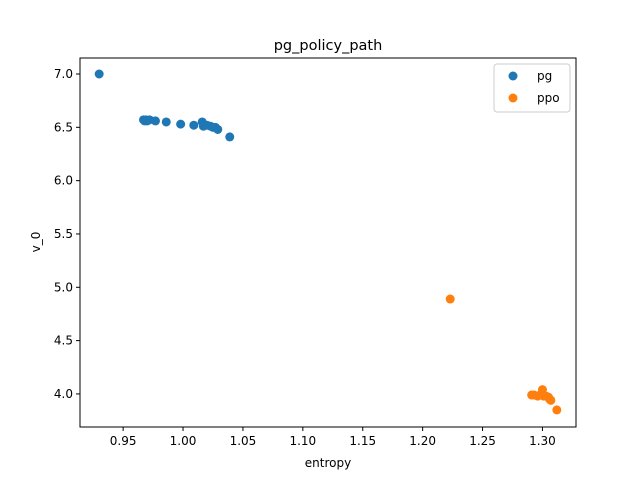 The height and width of the screenshot is (480, 640). What do you see at coordinates (63, 341) in the screenshot?
I see `y-tick-label: 4.5` at bounding box center [63, 341].